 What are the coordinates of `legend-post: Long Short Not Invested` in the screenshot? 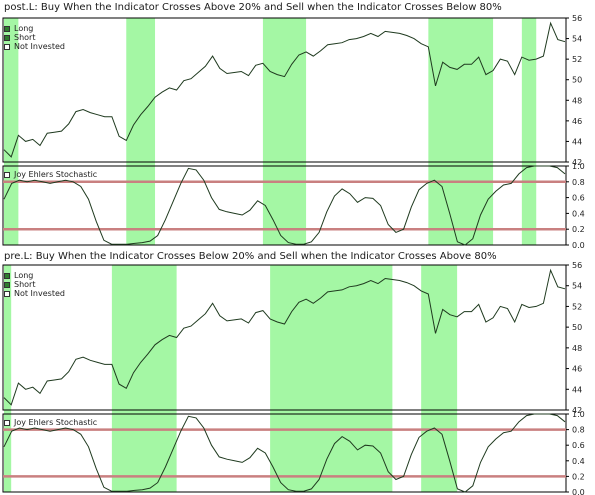 It's located at (34, 37).